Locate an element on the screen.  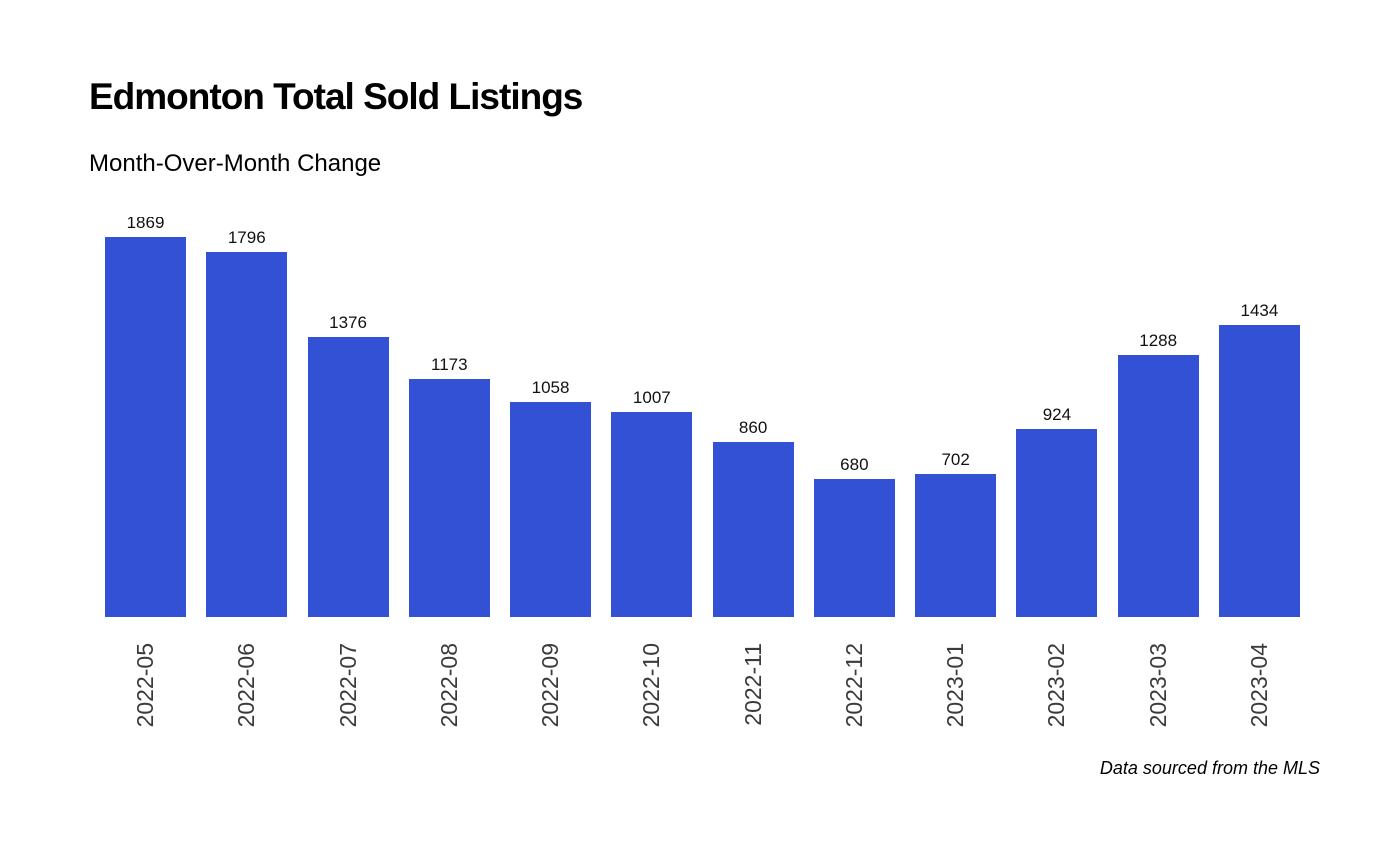
x-tick: 2023-03 is located at coordinates (1158, 672).